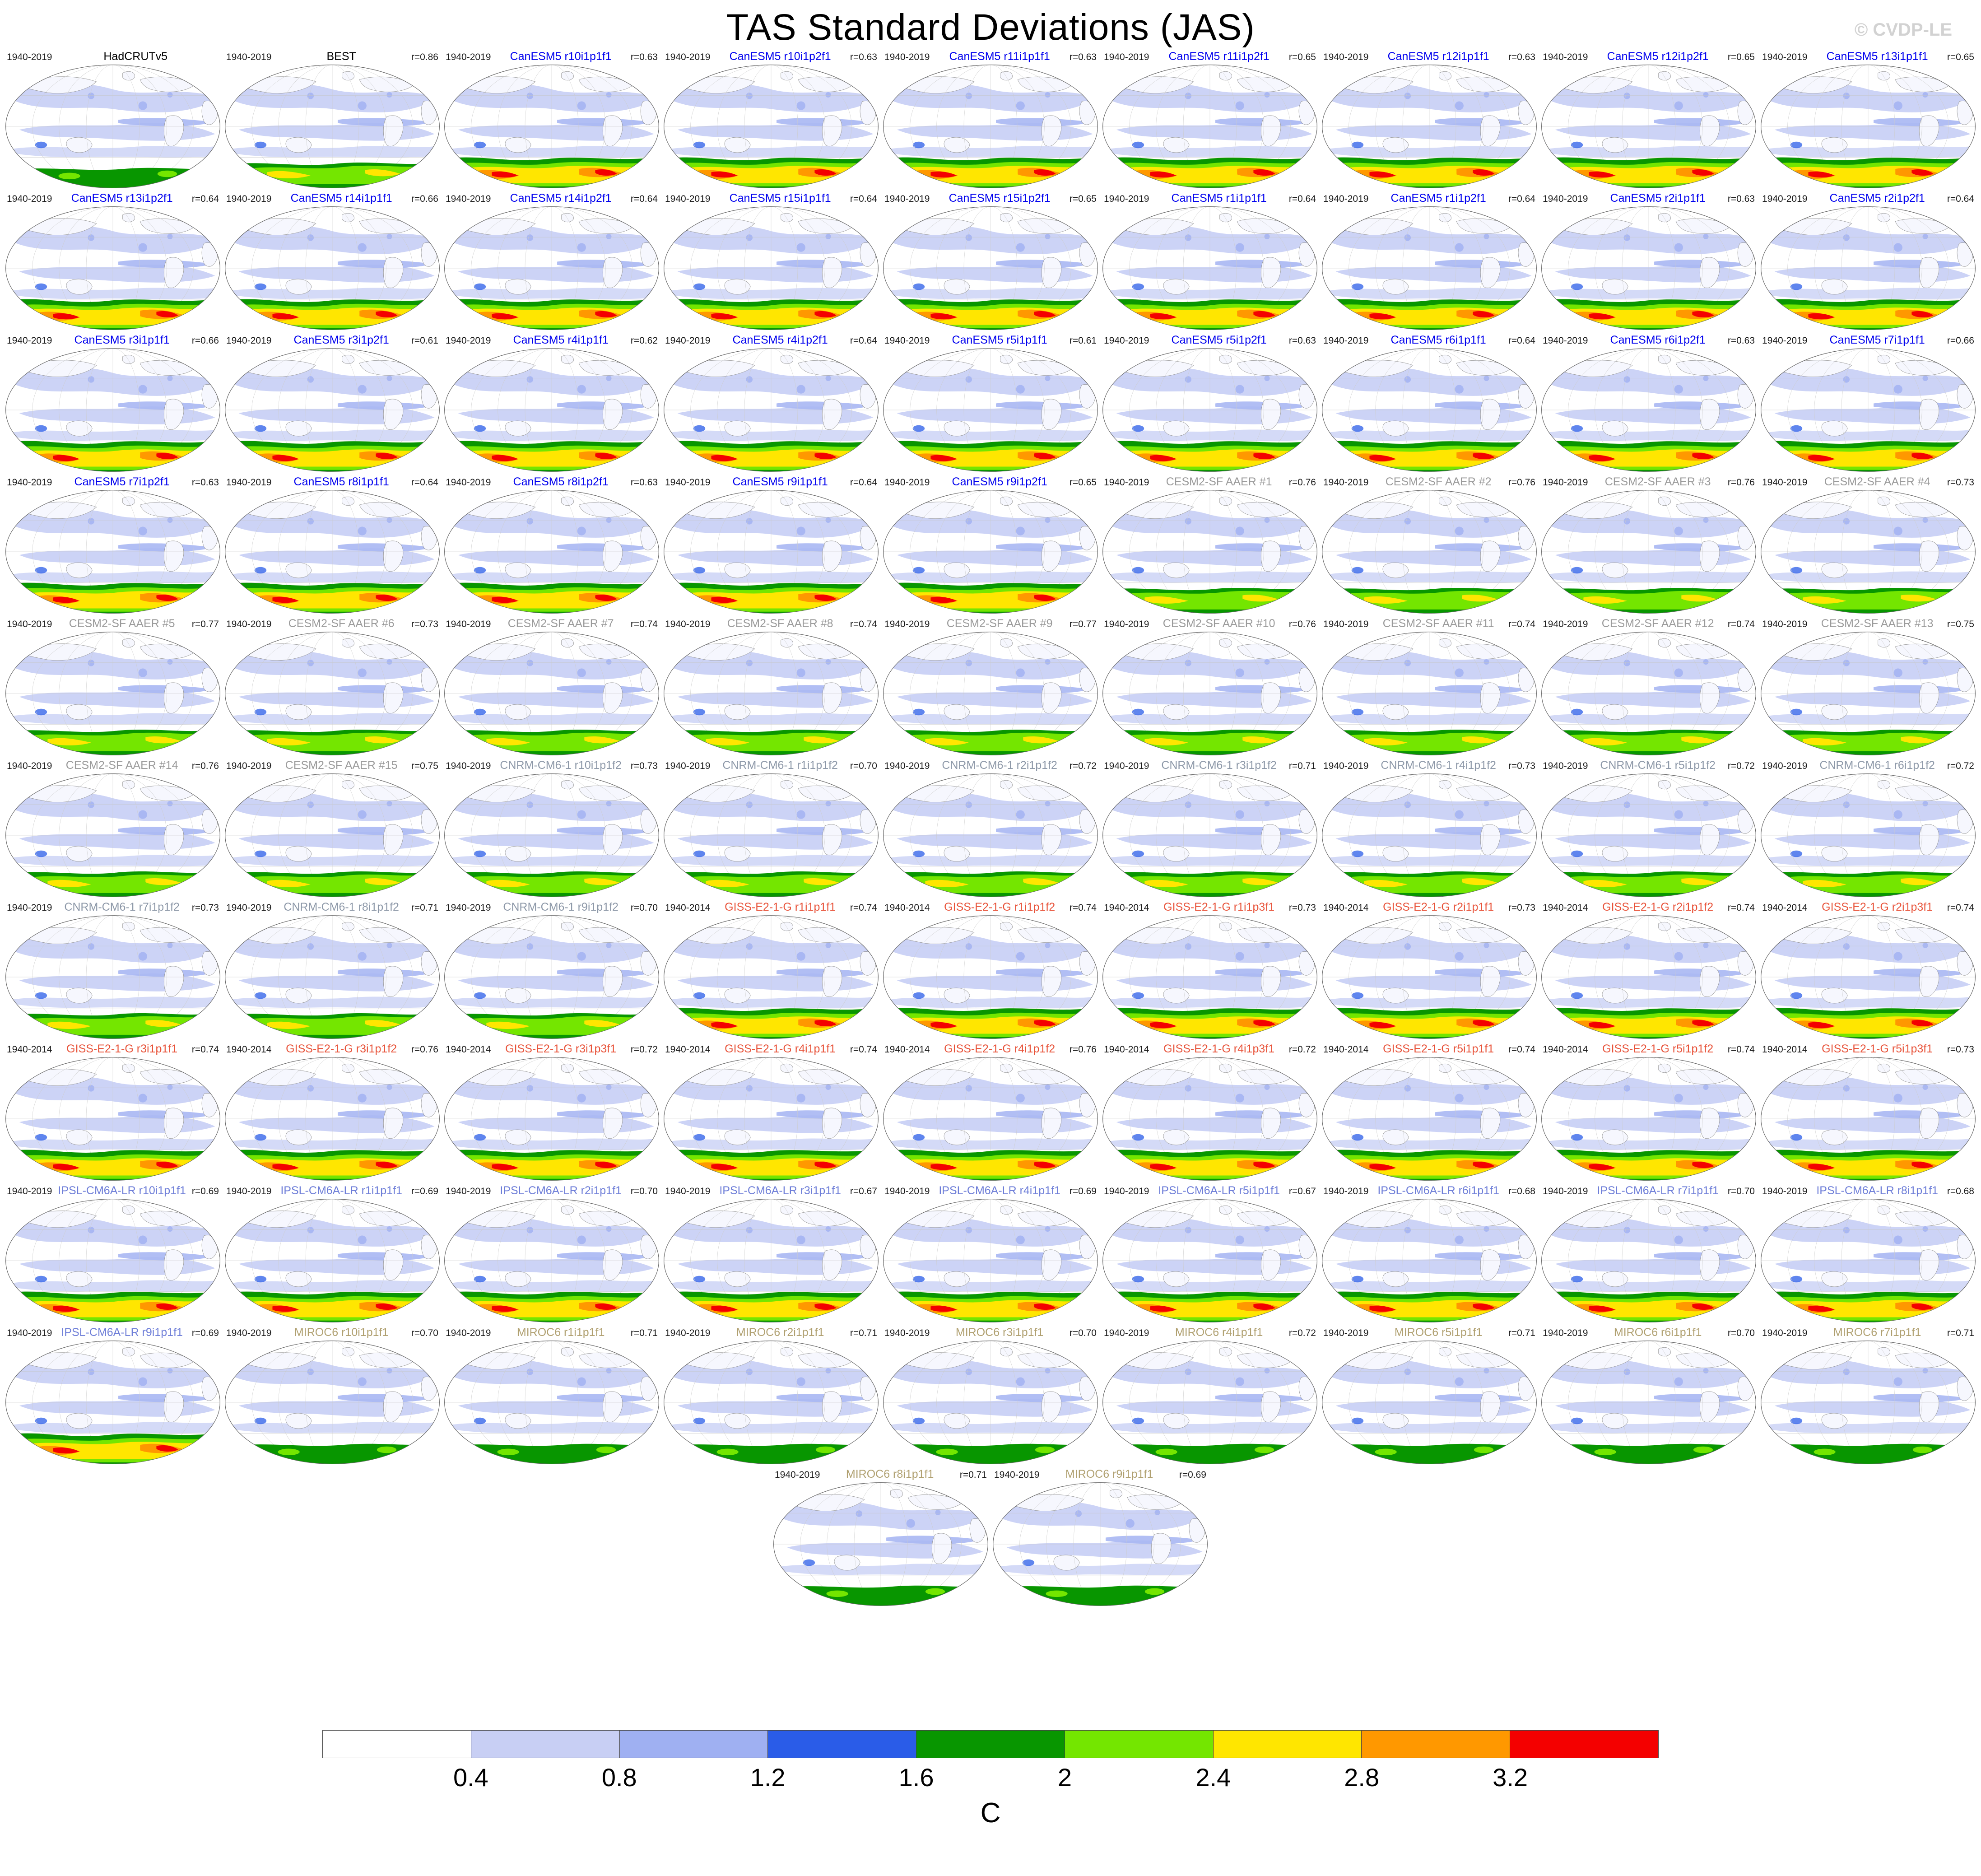 The image size is (1981, 1876). What do you see at coordinates (1510, 1777) in the screenshot?
I see `colorbar-tick-label: 3.2` at bounding box center [1510, 1777].